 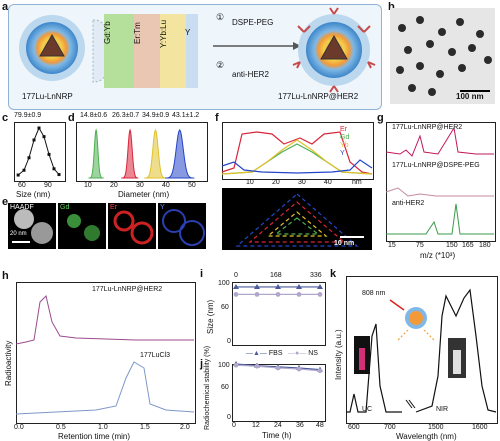 What do you see at coordinates (297, 219) in the screenshot?
I see `stem-image-f: 10 nm` at bounding box center [297, 219].